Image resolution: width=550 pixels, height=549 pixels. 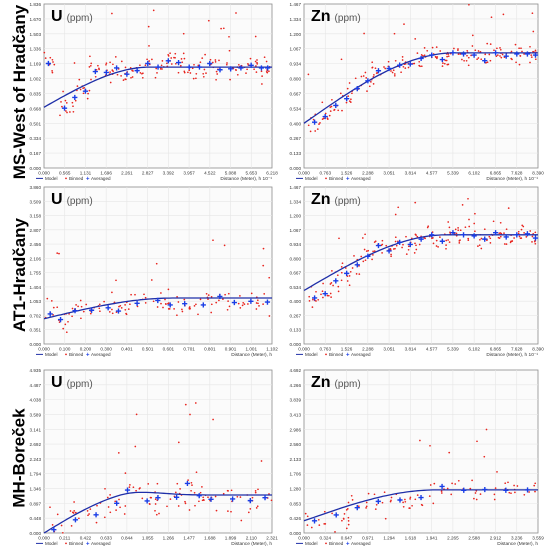 What do you see at coordinates (36, 287) in the screenshot?
I see `y-tick-label: 1.404` at bounding box center [36, 287].